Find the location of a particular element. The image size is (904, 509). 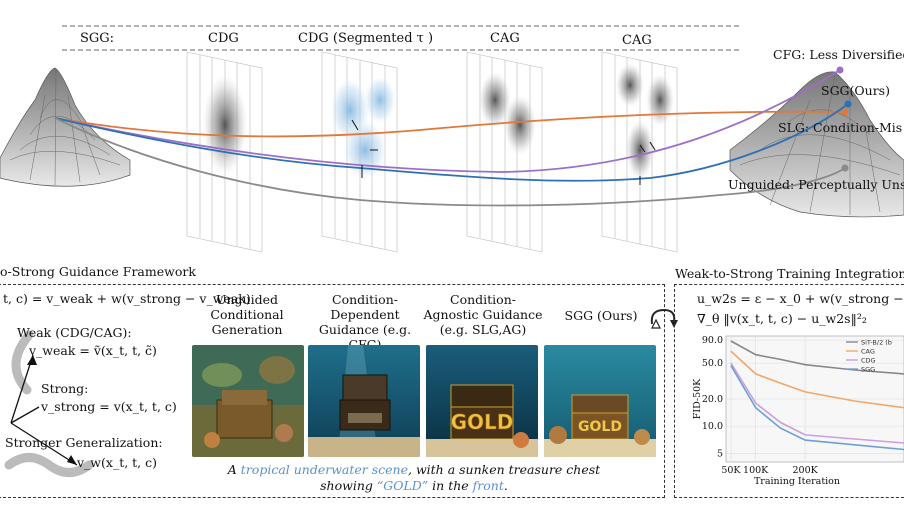

weak-strong-arrows is located at coordinates (49, 403).